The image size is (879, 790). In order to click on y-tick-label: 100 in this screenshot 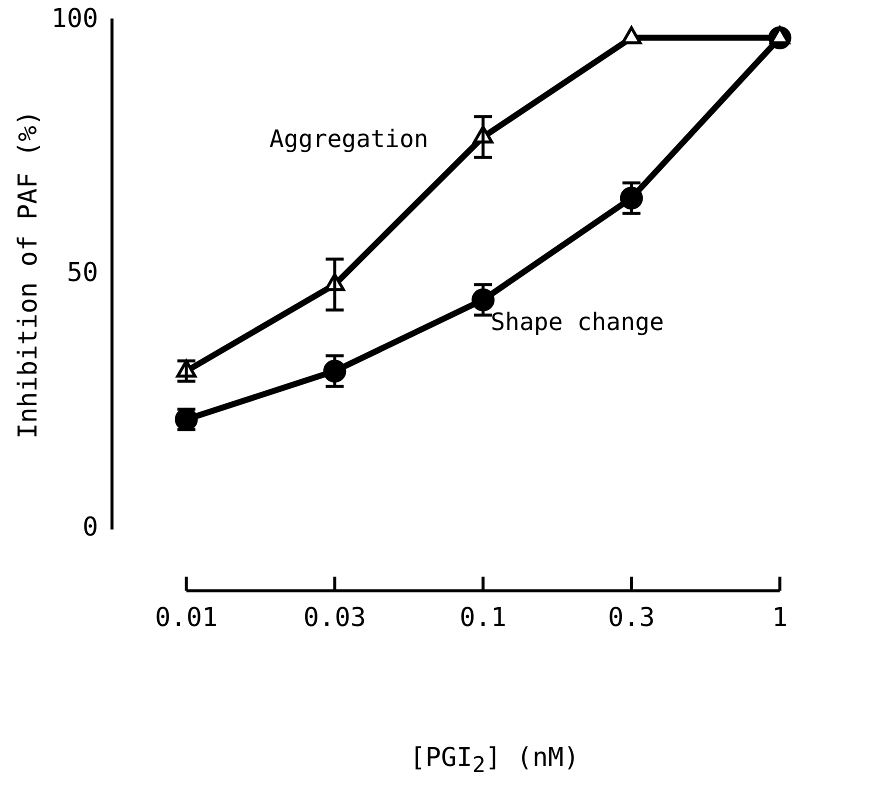, I will do `click(74, 19)`.